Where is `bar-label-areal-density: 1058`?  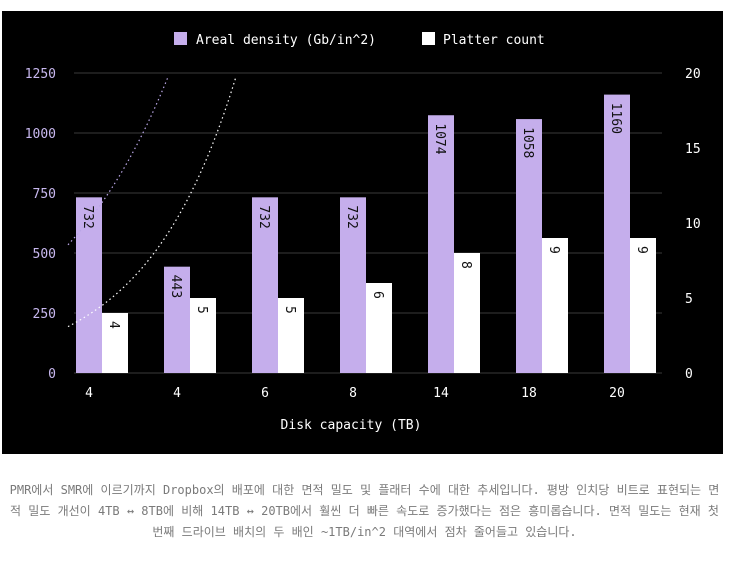 bar-label-areal-density: 1058 is located at coordinates (527, 142).